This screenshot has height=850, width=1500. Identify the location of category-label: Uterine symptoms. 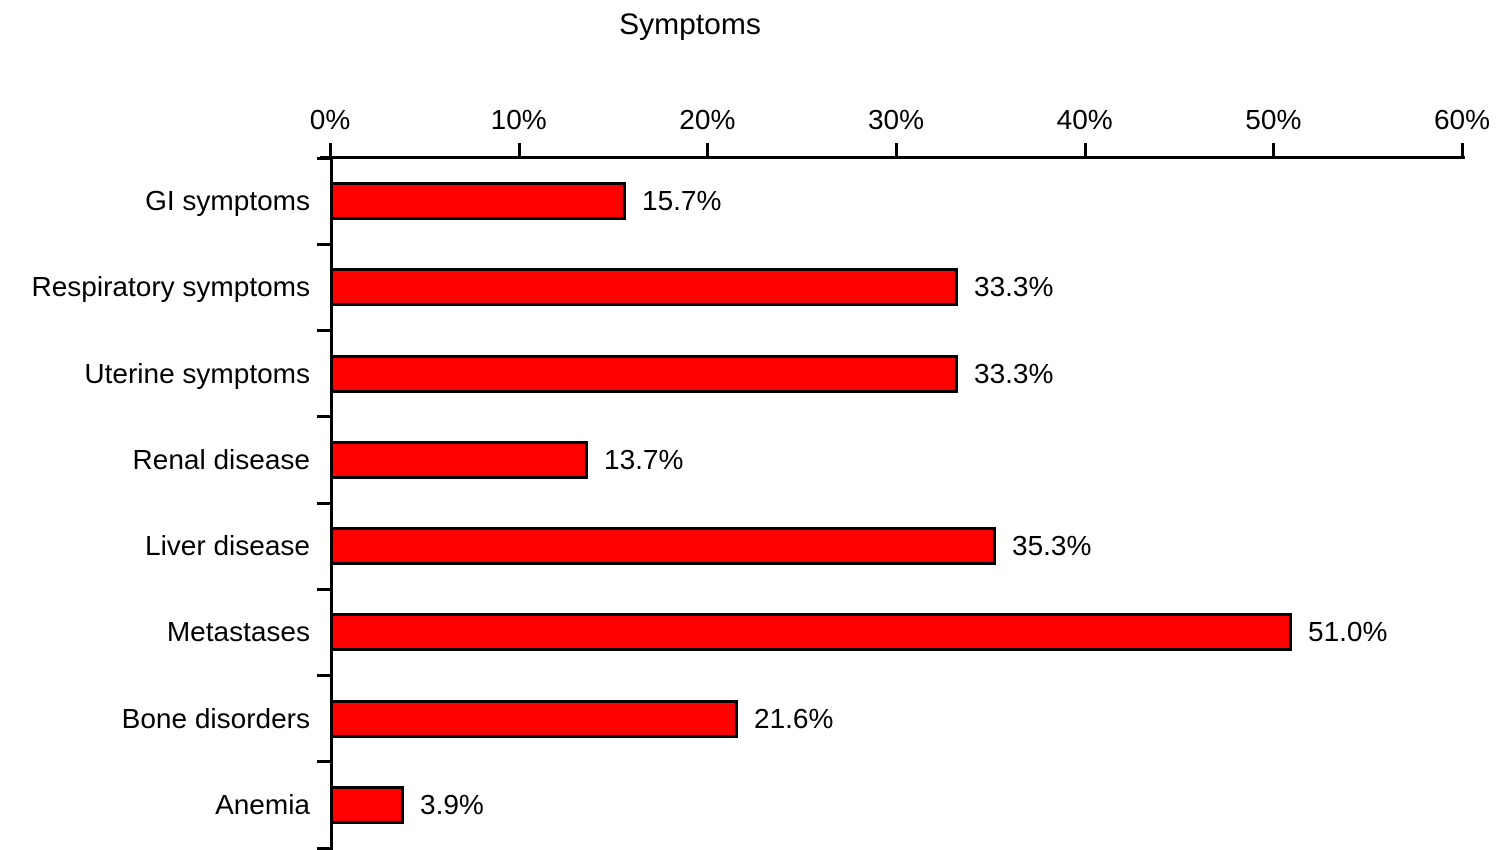
(197, 373).